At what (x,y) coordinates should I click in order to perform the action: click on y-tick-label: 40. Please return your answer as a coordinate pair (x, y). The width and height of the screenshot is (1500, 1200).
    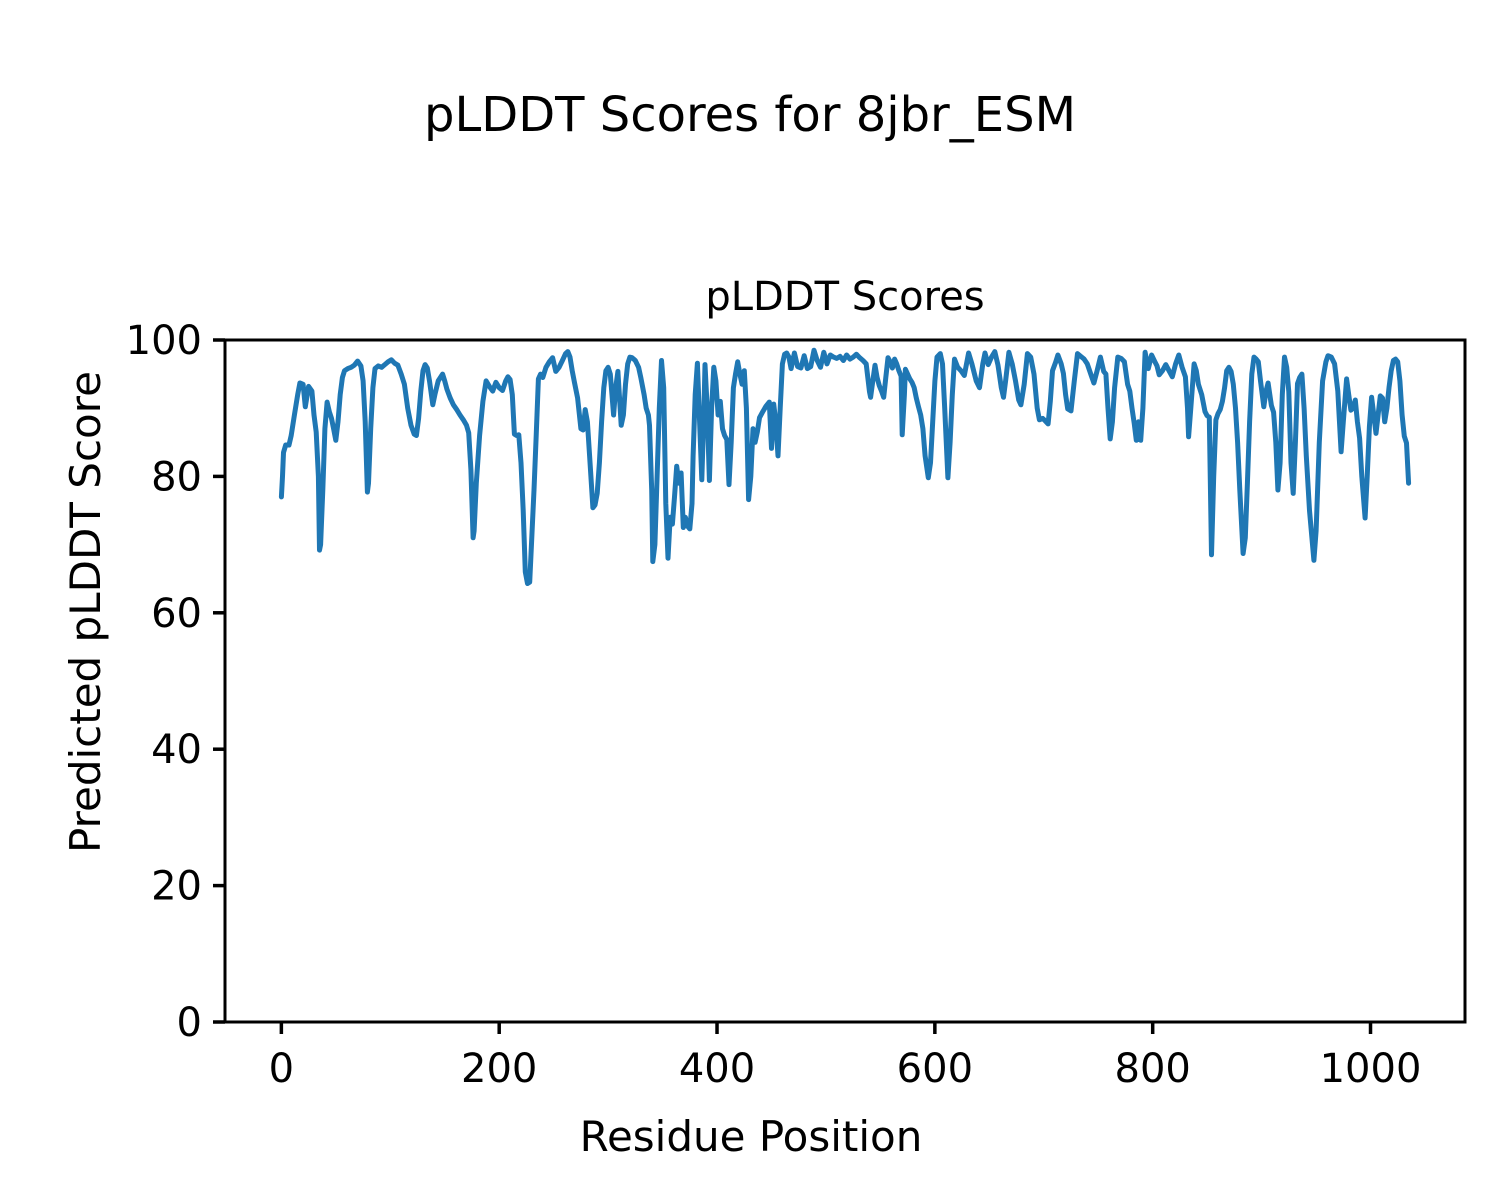
    Looking at the image, I should click on (176, 750).